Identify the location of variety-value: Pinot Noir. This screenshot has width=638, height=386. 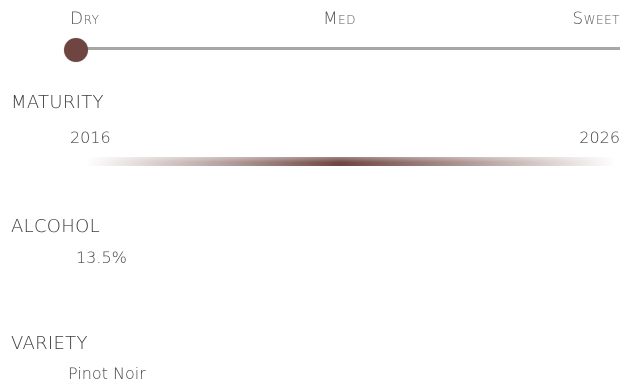
(107, 373).